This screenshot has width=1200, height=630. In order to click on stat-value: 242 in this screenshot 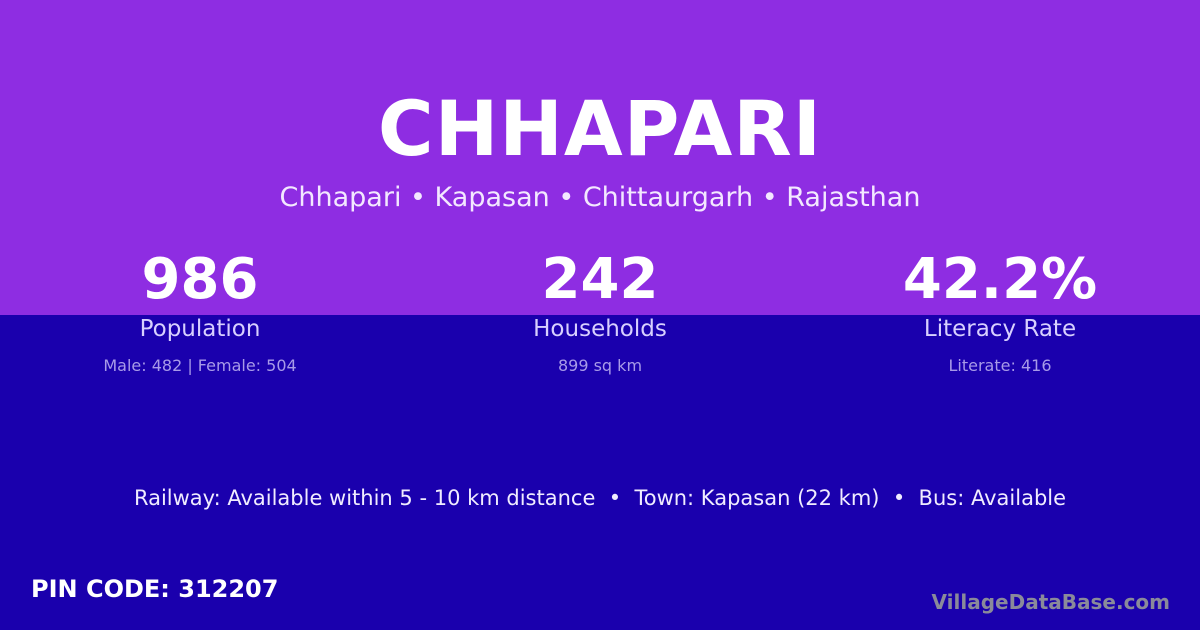, I will do `click(600, 279)`.